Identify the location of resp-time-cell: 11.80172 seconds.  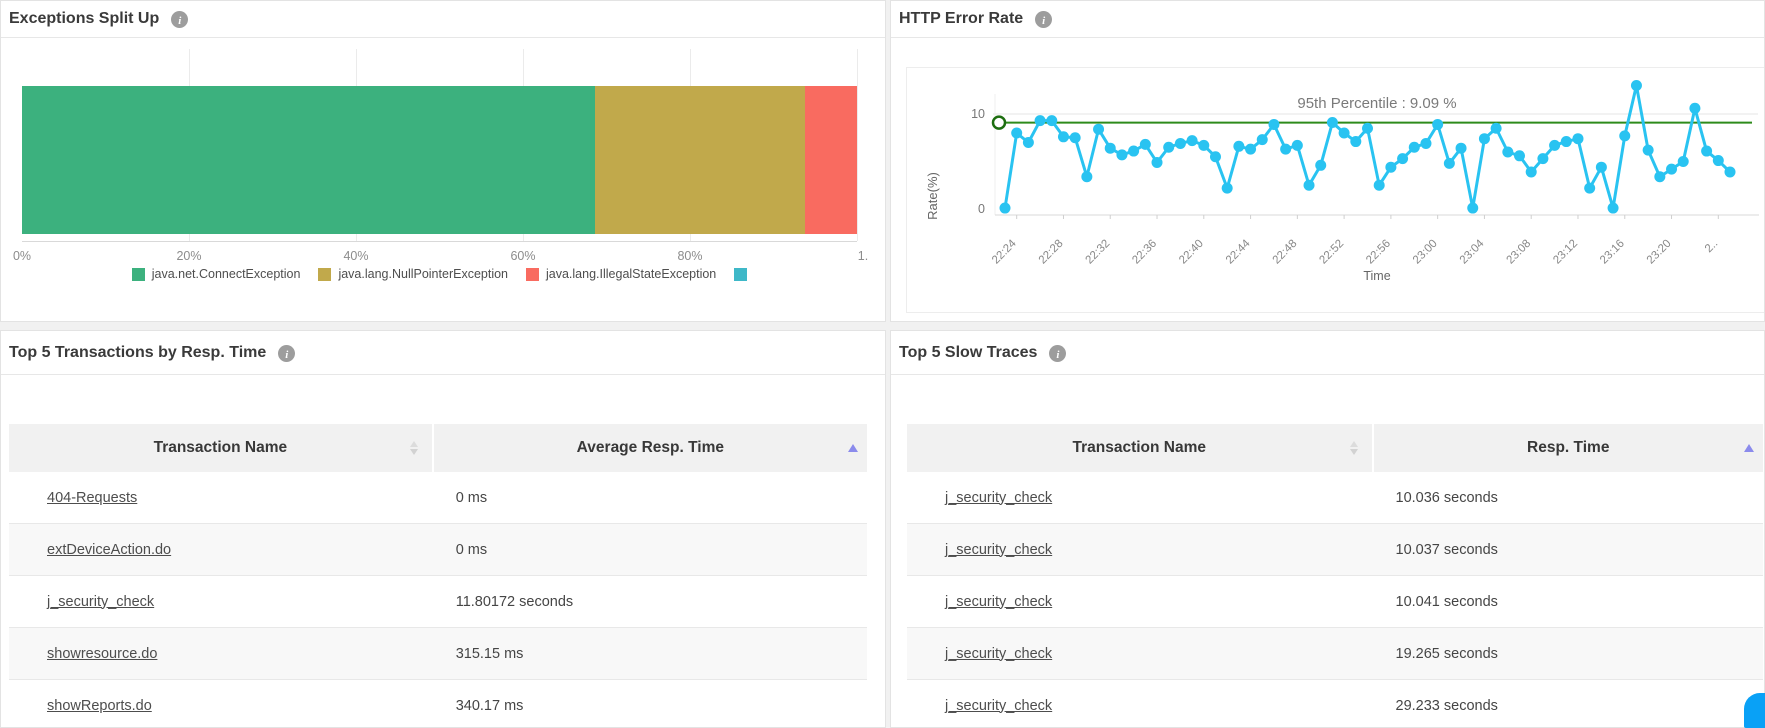
(650, 601).